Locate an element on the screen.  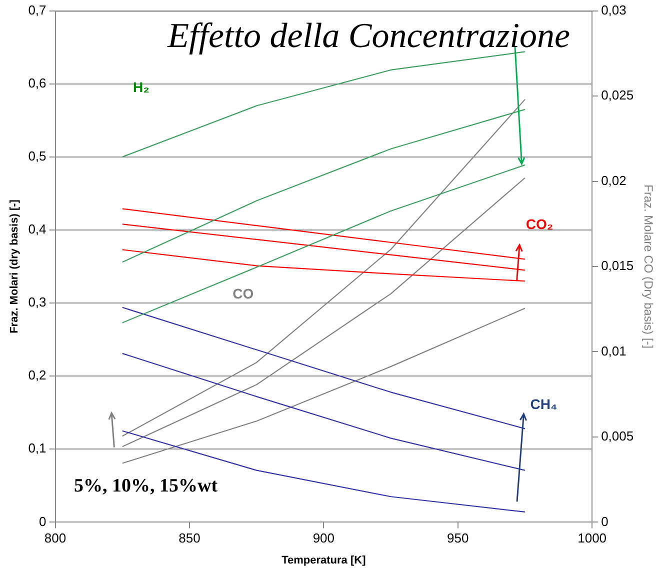
x-axis-title: Temperatura [K] is located at coordinates (324, 560).